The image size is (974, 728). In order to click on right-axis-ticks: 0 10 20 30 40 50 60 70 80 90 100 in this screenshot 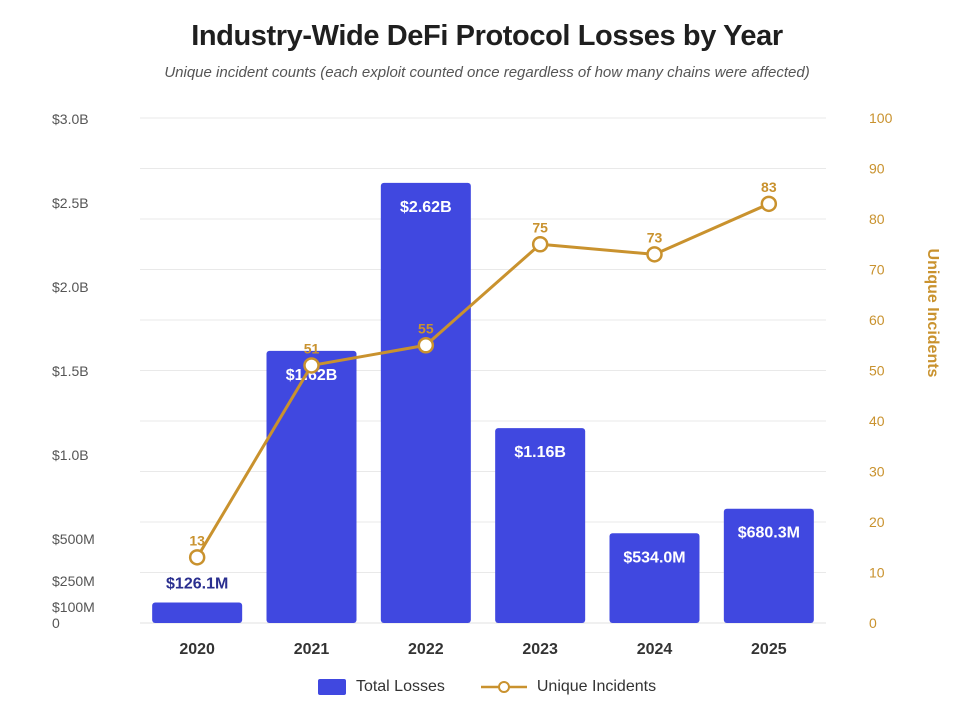, I will do `click(881, 370)`.